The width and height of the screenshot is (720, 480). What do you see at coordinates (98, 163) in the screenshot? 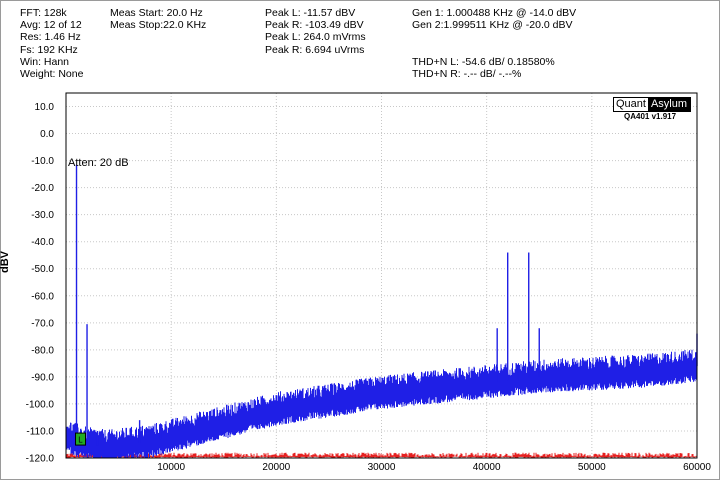
I see `atten-annotation: Atten: 20 dB` at bounding box center [98, 163].